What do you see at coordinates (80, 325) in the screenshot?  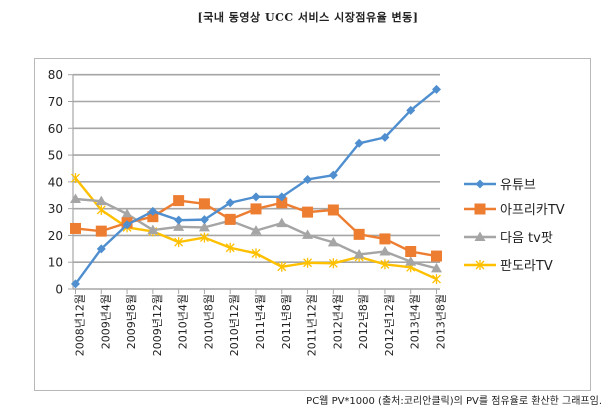 I see `x-tick-label: 2008년12월` at bounding box center [80, 325].